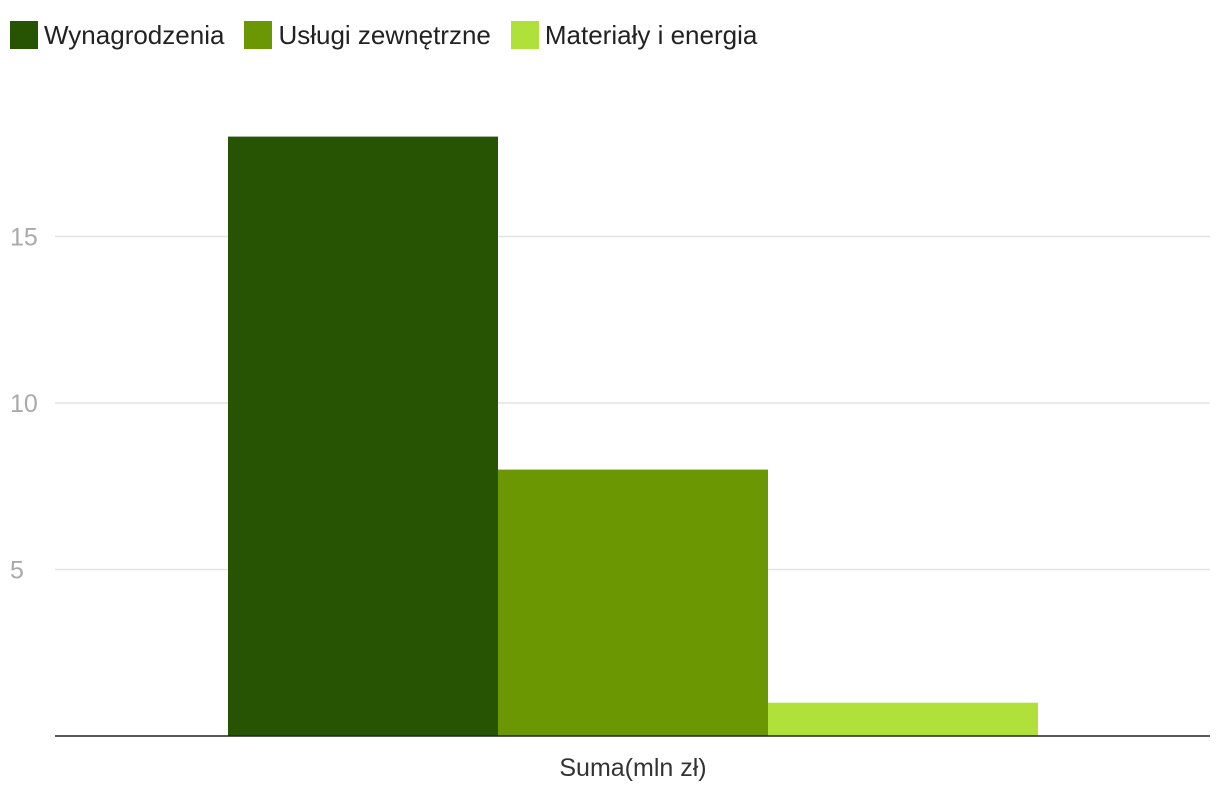  Describe the element at coordinates (651, 34) in the screenshot. I see `legend-label: Materiały i energia` at that location.